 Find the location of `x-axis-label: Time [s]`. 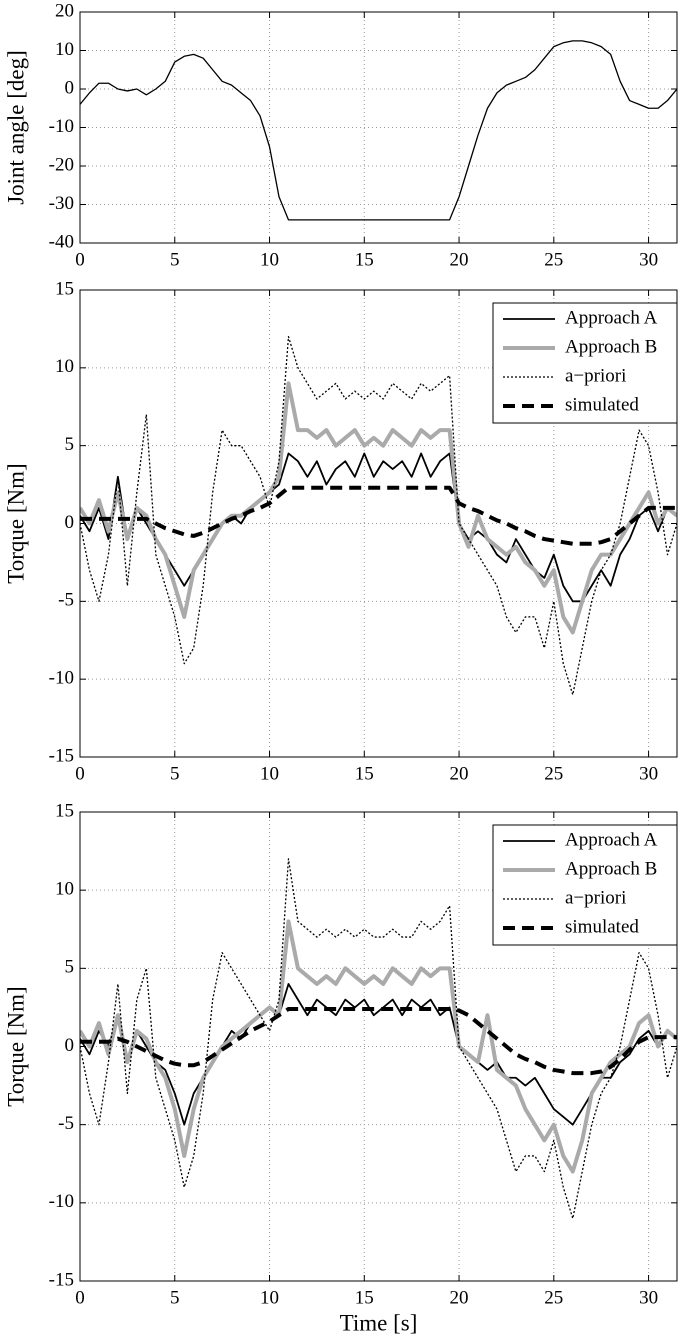

x-axis-label: Time [s] is located at coordinates (379, 1322).